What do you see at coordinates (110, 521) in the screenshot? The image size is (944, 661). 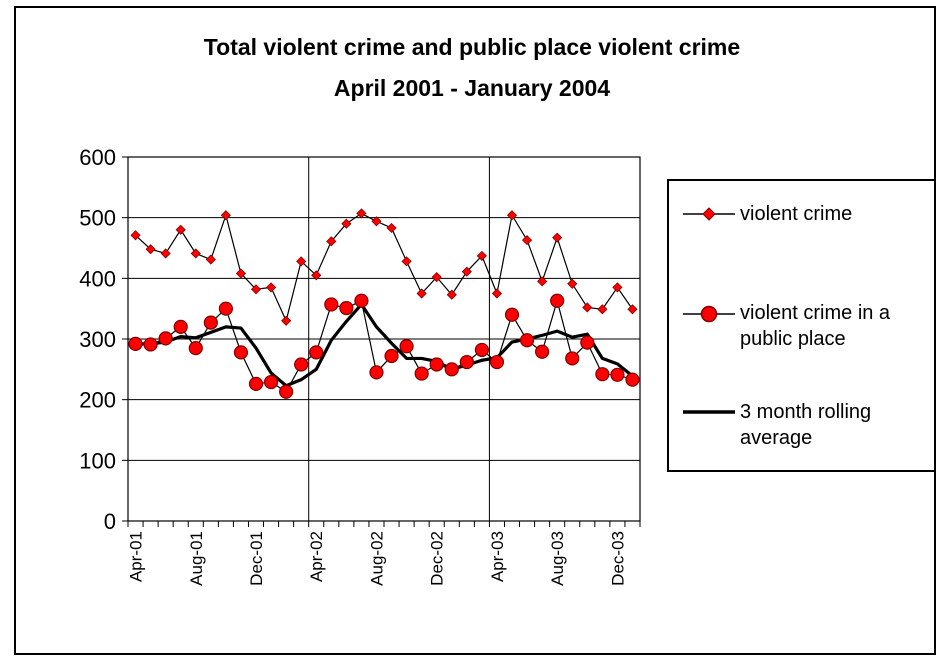 I see `y-tick-label: 0` at bounding box center [110, 521].